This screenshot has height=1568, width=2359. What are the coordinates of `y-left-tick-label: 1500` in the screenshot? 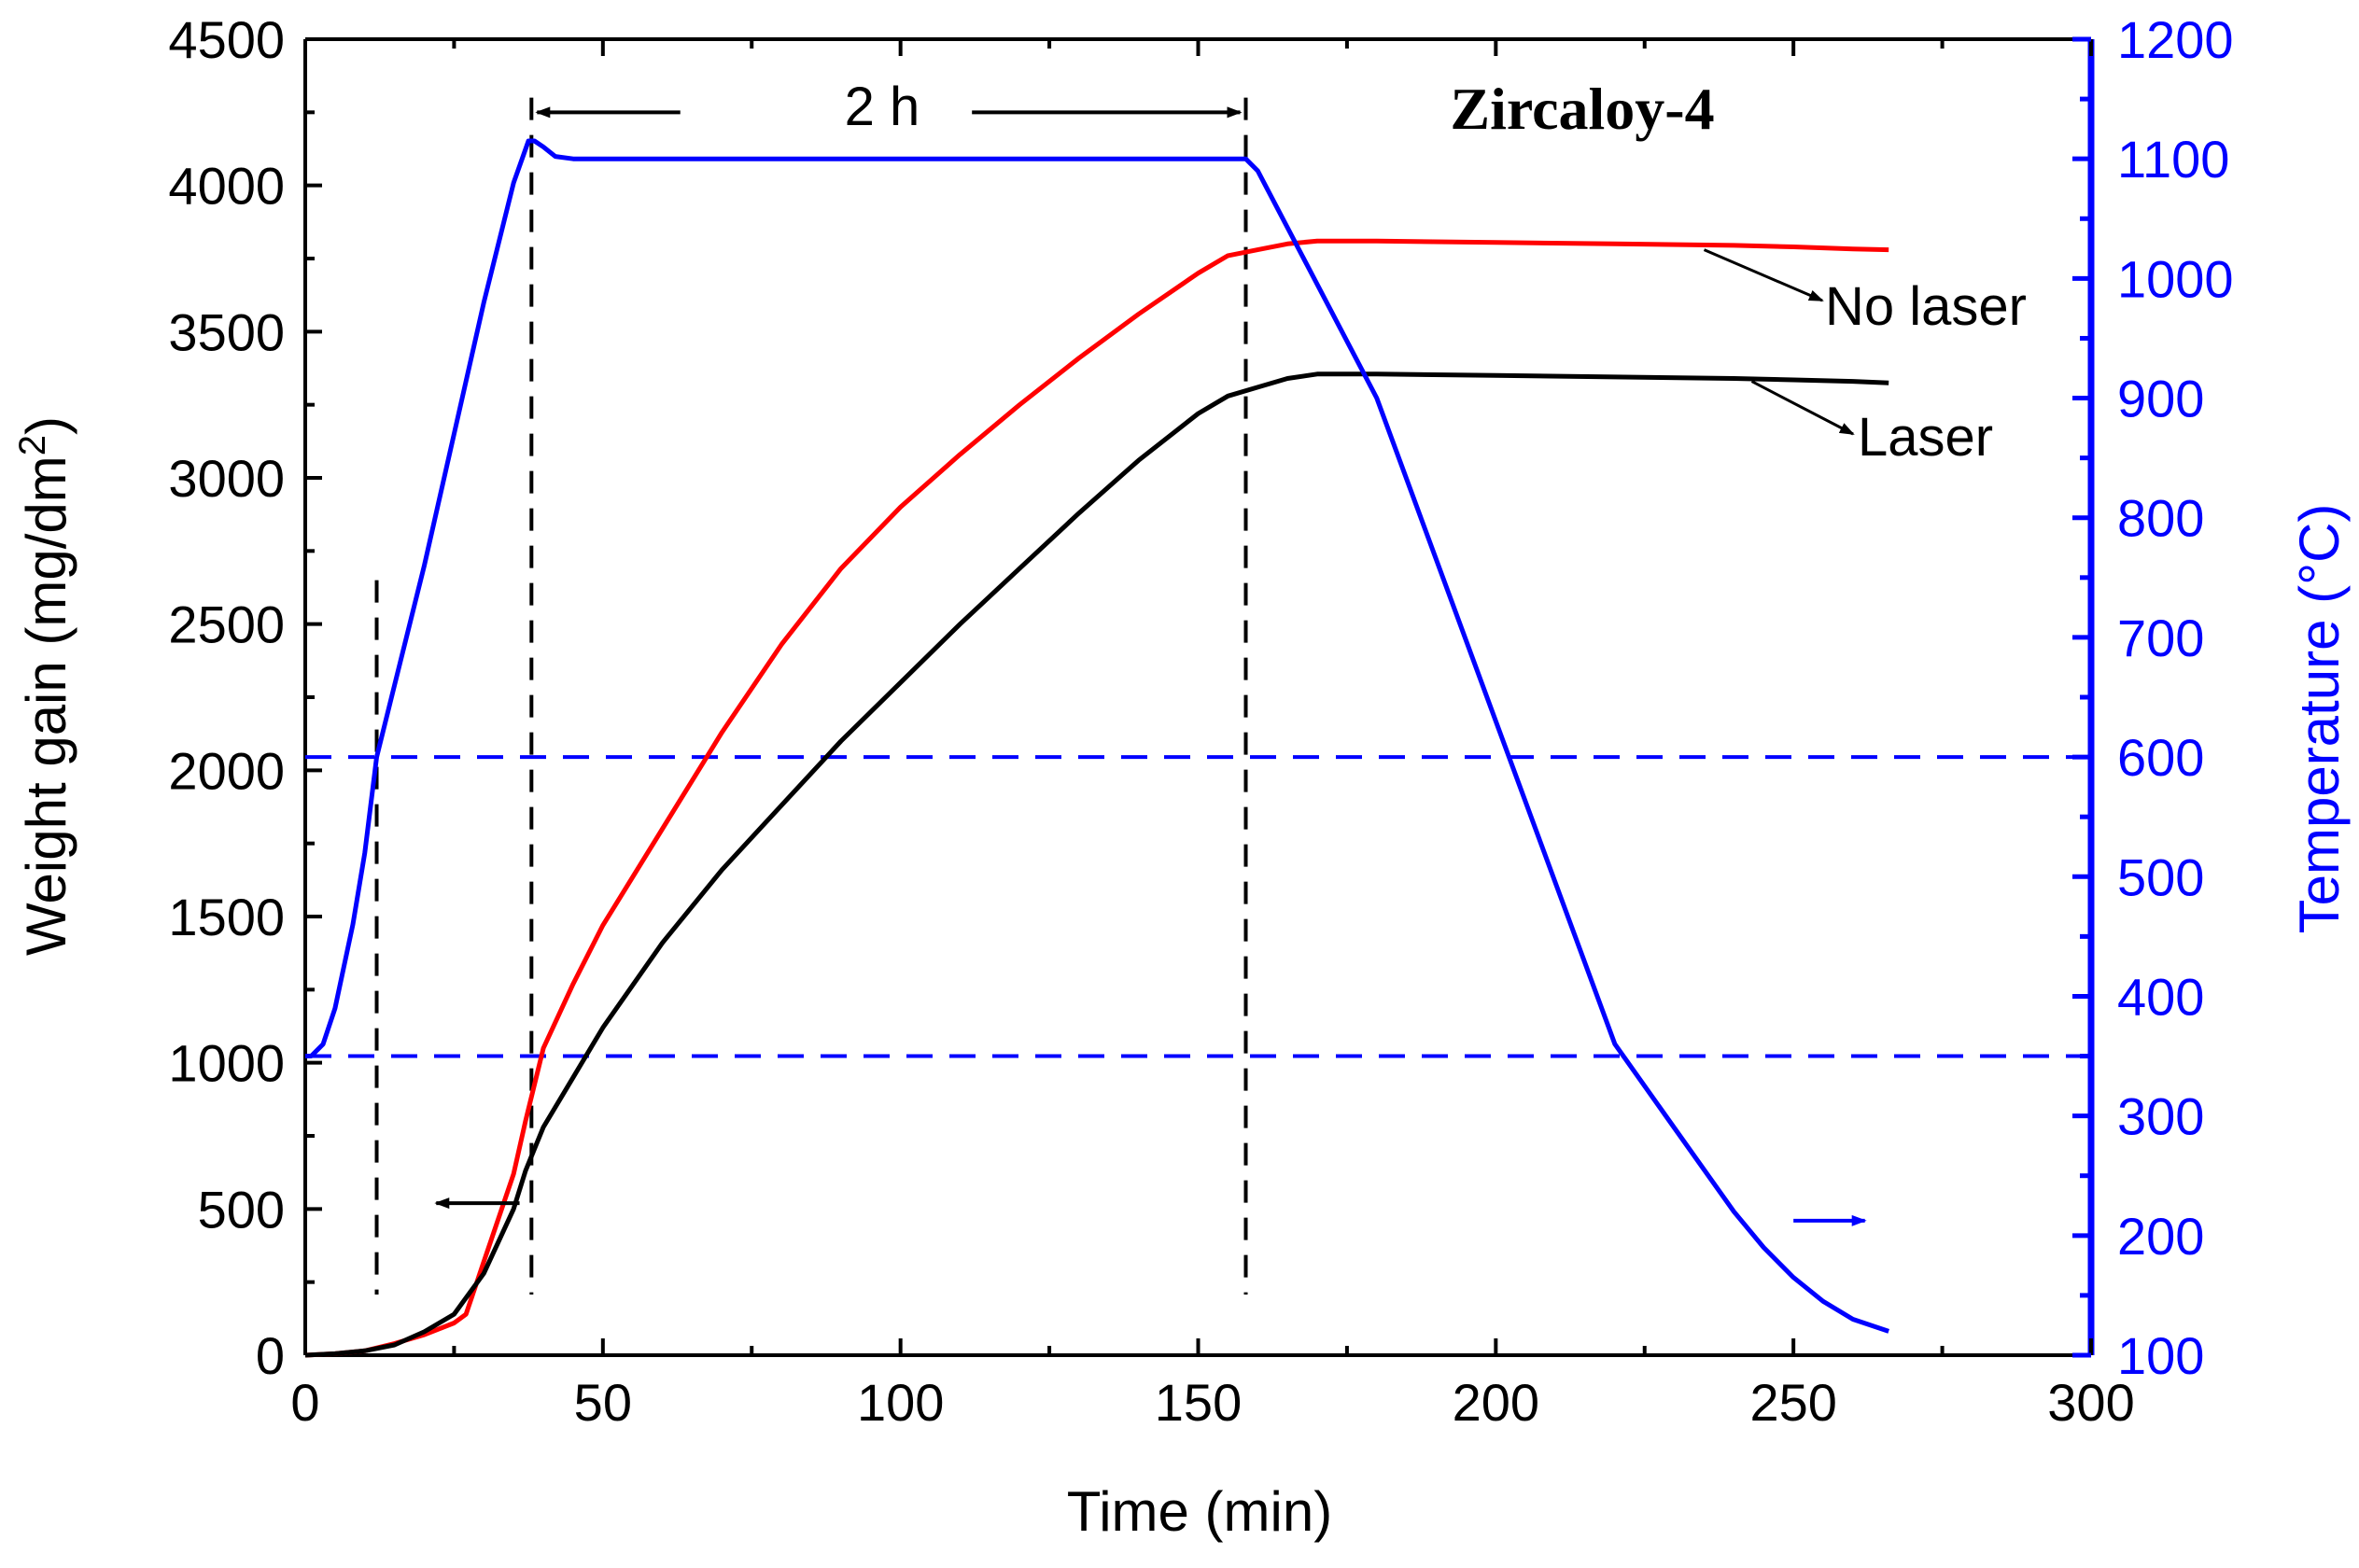 It's located at (226, 917).